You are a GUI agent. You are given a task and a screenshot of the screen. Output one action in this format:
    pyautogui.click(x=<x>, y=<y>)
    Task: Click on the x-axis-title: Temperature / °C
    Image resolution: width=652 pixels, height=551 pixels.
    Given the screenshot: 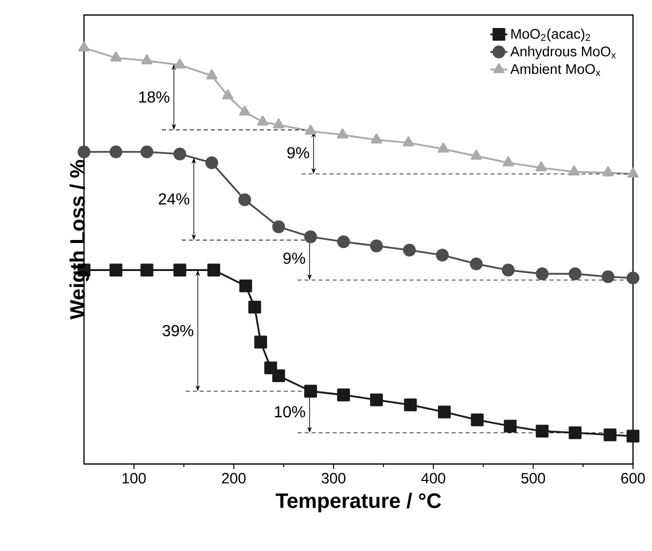 What is the action you would take?
    pyautogui.click(x=358, y=502)
    